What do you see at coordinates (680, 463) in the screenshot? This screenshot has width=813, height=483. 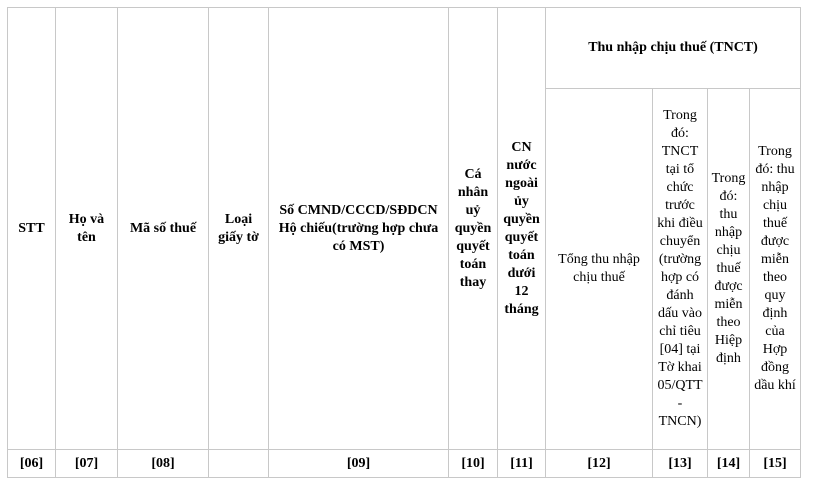 I see `code-cell: [13]` at bounding box center [680, 463].